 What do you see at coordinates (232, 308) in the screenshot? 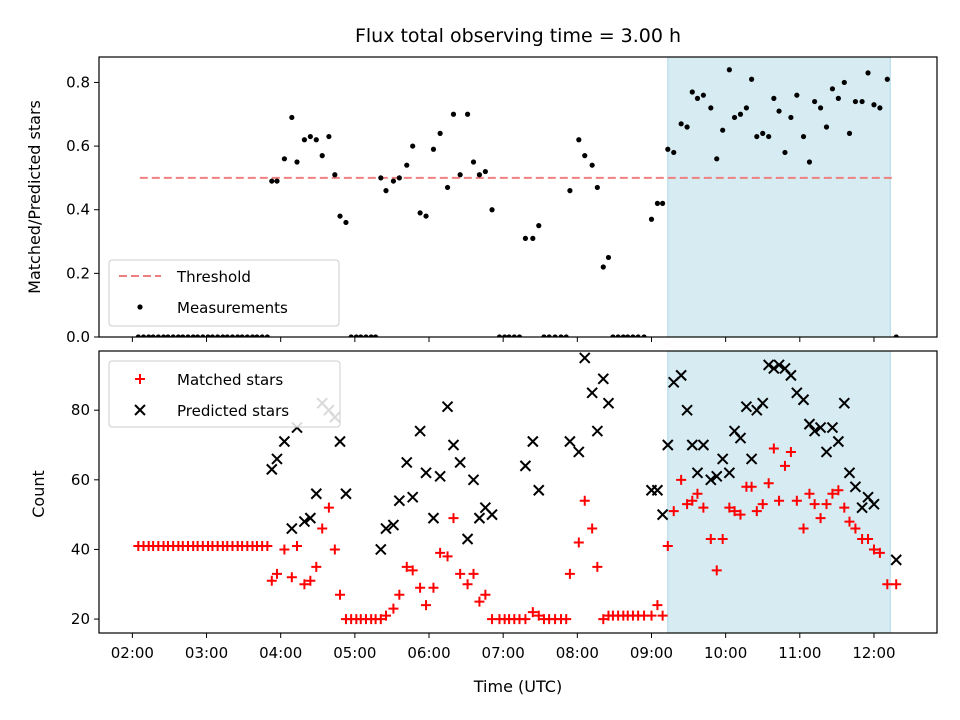
I see `legend-measurement-label: Measurements` at bounding box center [232, 308].